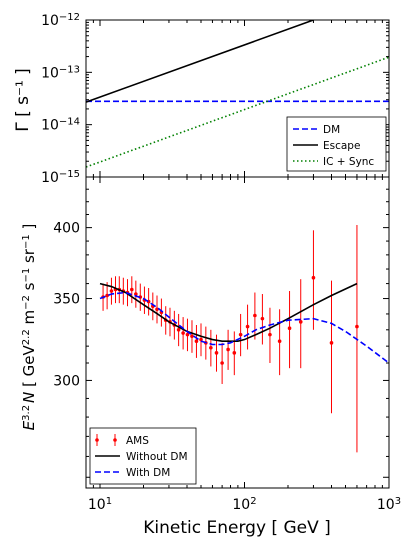 Image resolution: width=415 pixels, height=554 pixels. Describe the element at coordinates (100, 505) in the screenshot. I see `spectrum-x-tick-label: 10¹` at that location.